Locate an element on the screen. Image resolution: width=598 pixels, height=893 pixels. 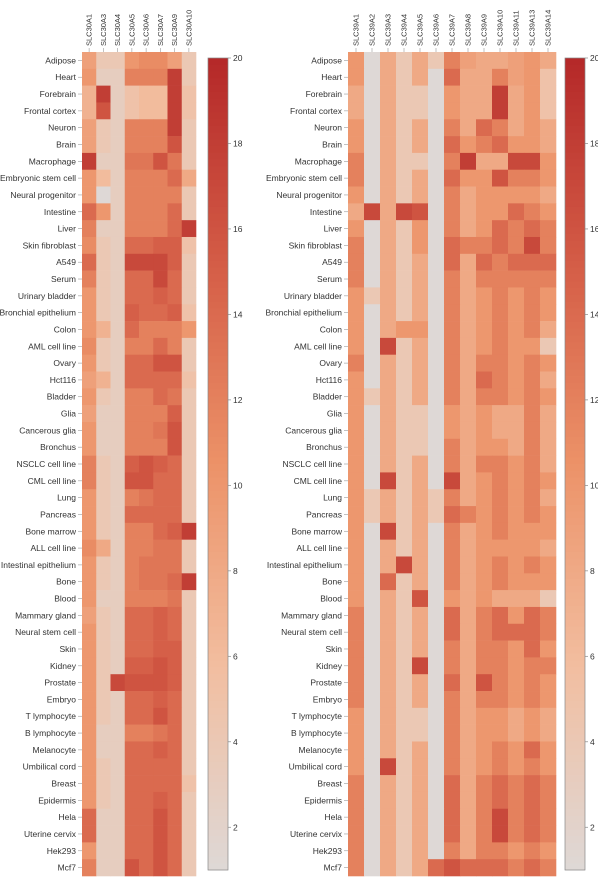
row-label: Bladder is located at coordinates (327, 397).